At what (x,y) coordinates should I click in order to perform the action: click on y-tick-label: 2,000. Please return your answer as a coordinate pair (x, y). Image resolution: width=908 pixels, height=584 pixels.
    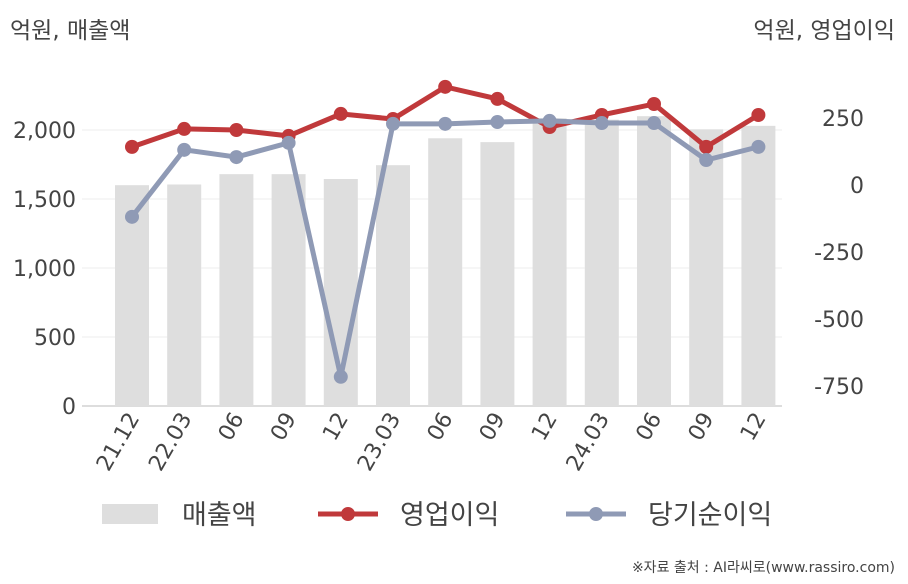
    Looking at the image, I should click on (44, 131).